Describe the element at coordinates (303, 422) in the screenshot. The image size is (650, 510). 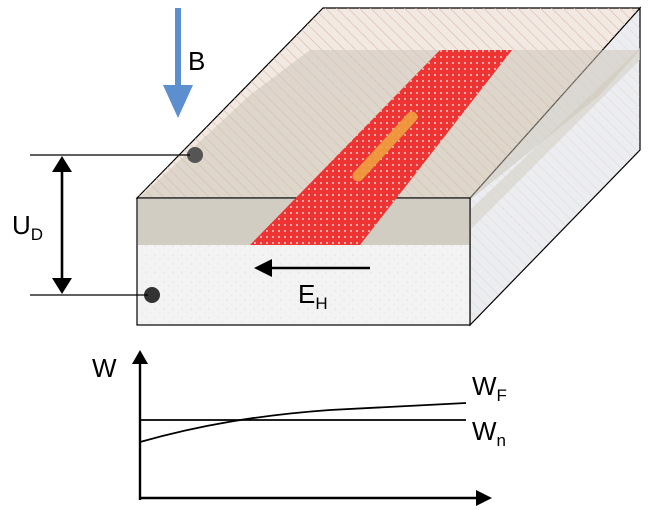
I see `curve-wf` at that location.